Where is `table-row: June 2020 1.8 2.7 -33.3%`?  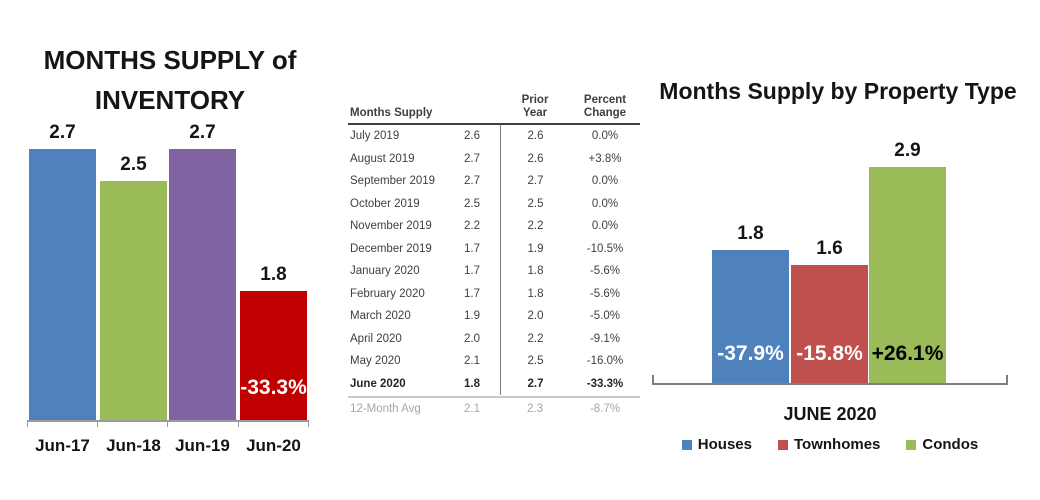 table-row: June 2020 1.8 2.7 -33.3% is located at coordinates (494, 383).